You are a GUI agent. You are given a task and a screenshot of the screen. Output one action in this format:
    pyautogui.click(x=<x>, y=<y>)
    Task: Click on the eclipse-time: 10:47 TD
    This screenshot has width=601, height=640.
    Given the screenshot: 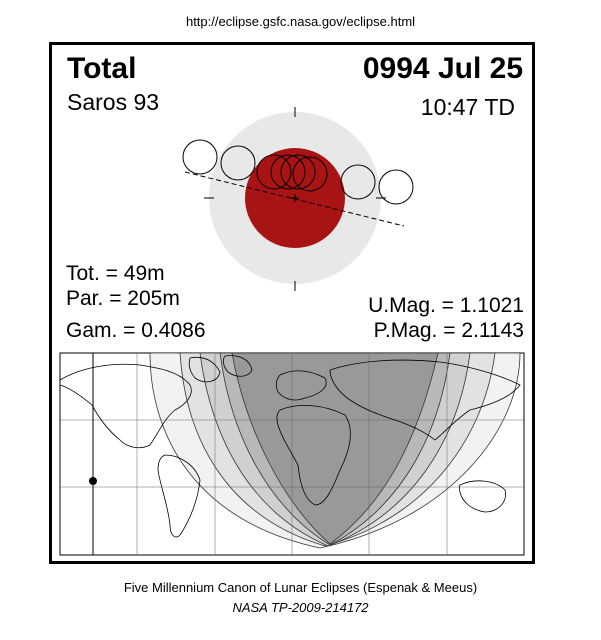 What is the action you would take?
    pyautogui.click(x=467, y=107)
    